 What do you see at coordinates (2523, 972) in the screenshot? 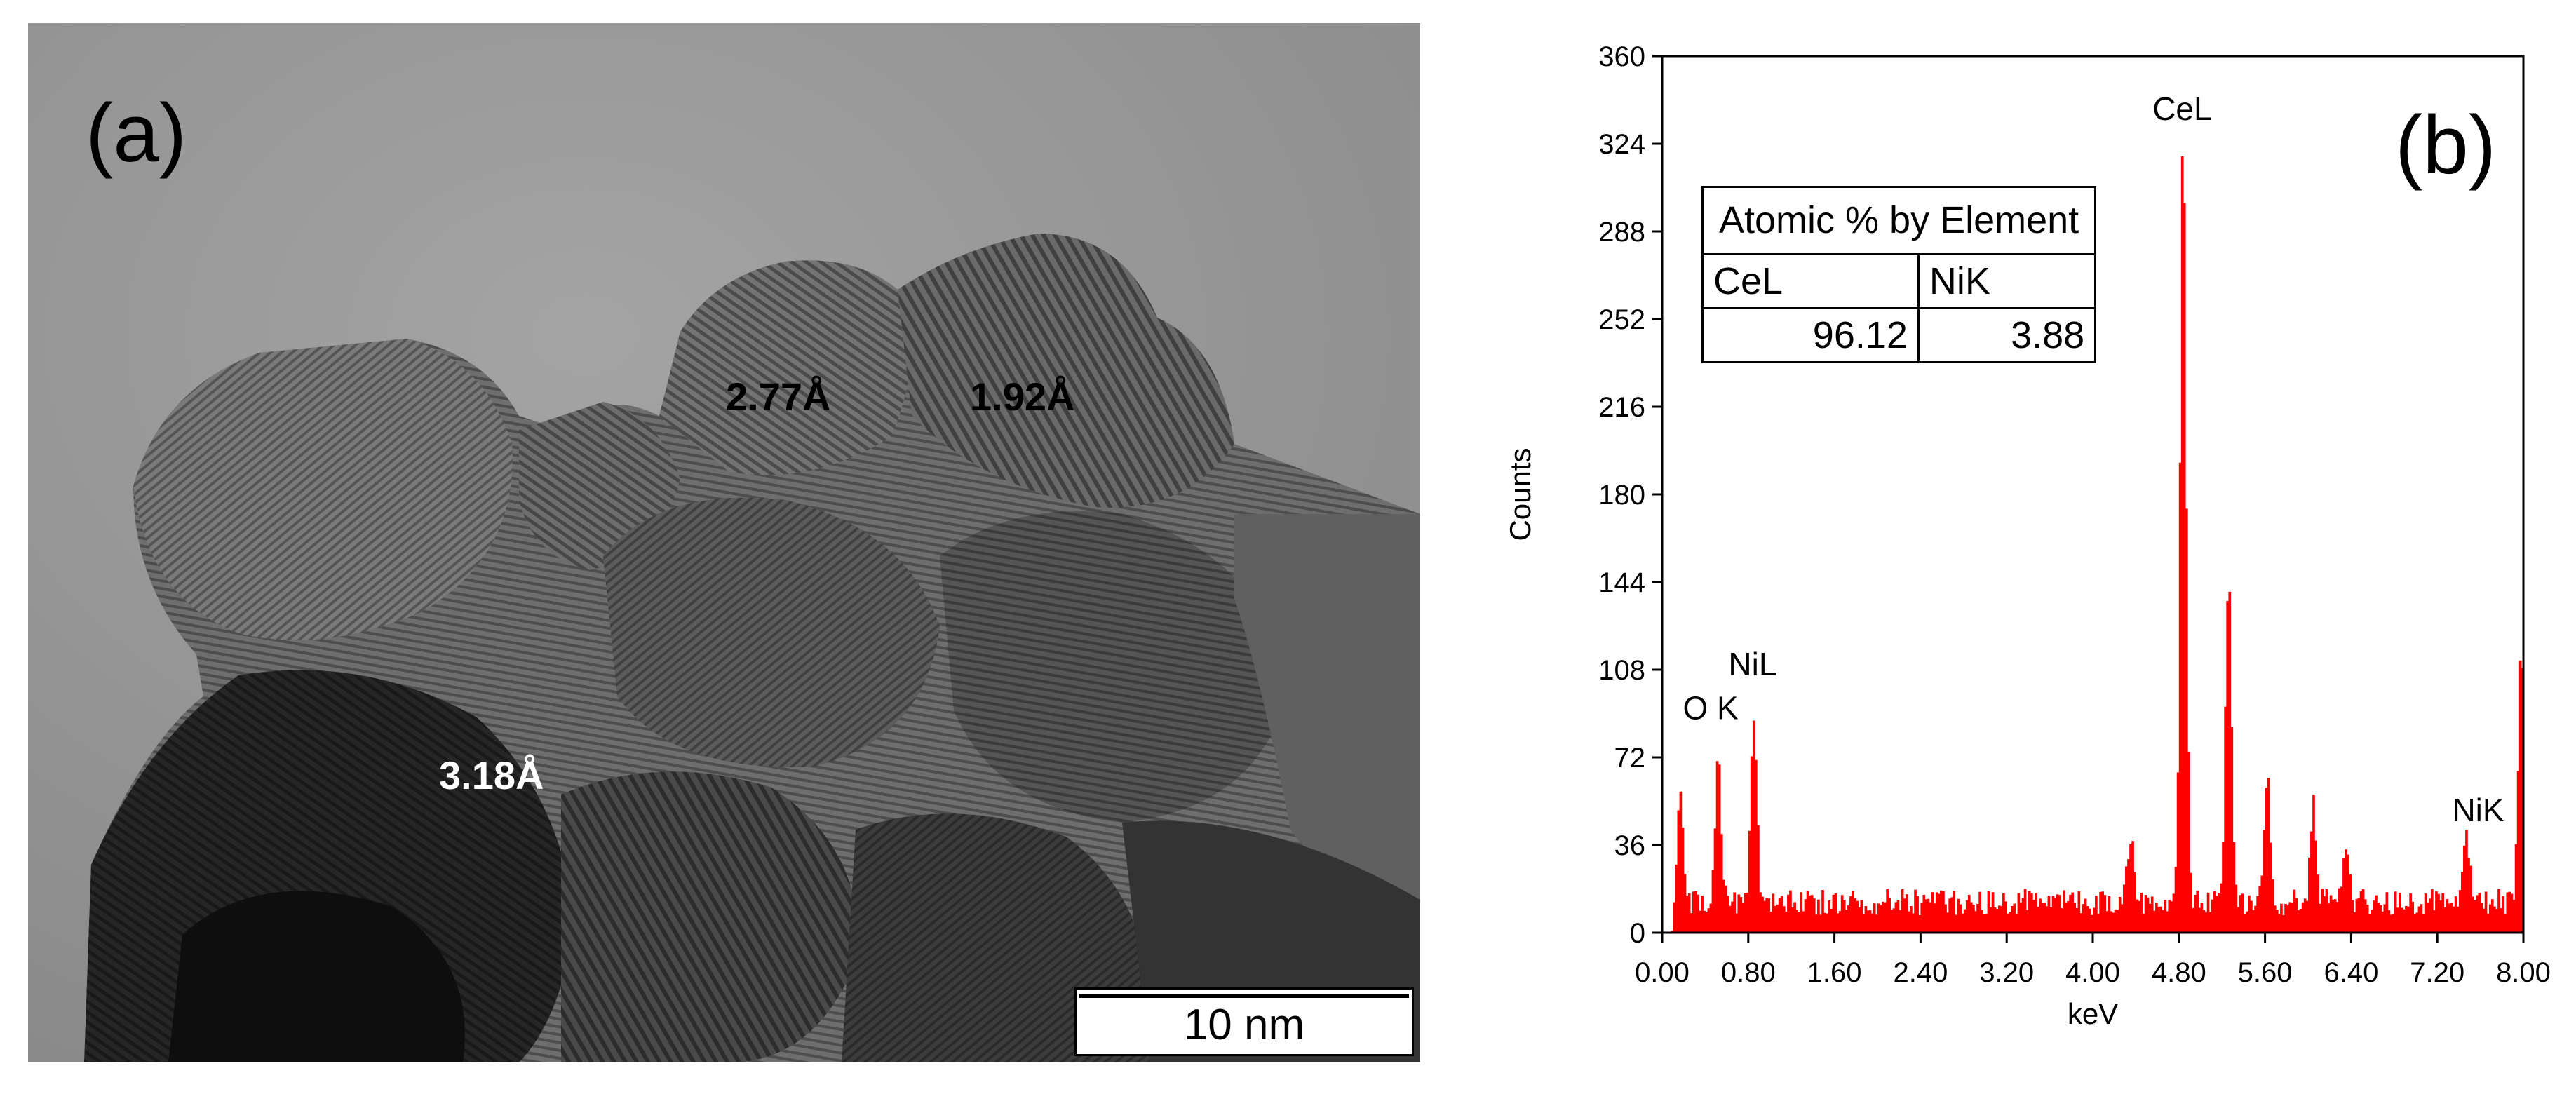
I see `x-tick-label: 8.00` at bounding box center [2523, 972].